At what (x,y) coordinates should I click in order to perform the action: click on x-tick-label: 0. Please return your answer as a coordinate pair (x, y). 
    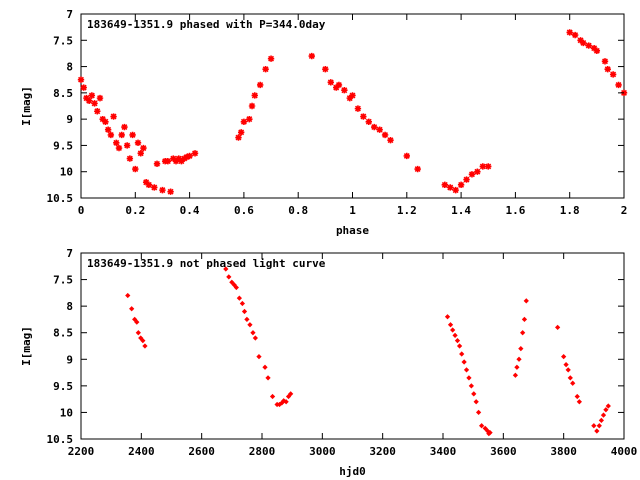
    Looking at the image, I should click on (81, 210).